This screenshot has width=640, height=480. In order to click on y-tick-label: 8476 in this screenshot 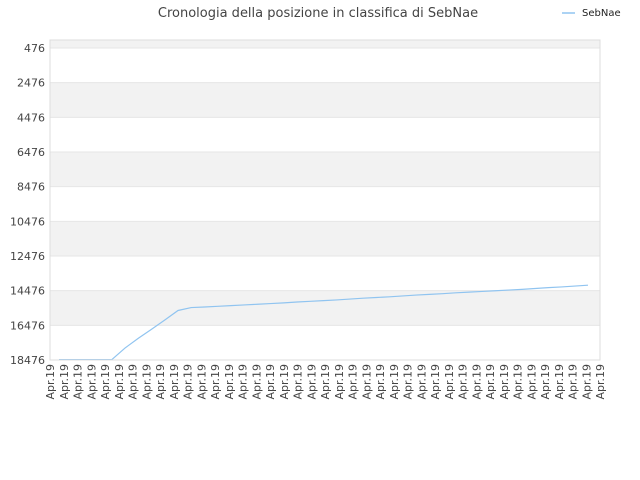, I will do `click(31, 187)`.